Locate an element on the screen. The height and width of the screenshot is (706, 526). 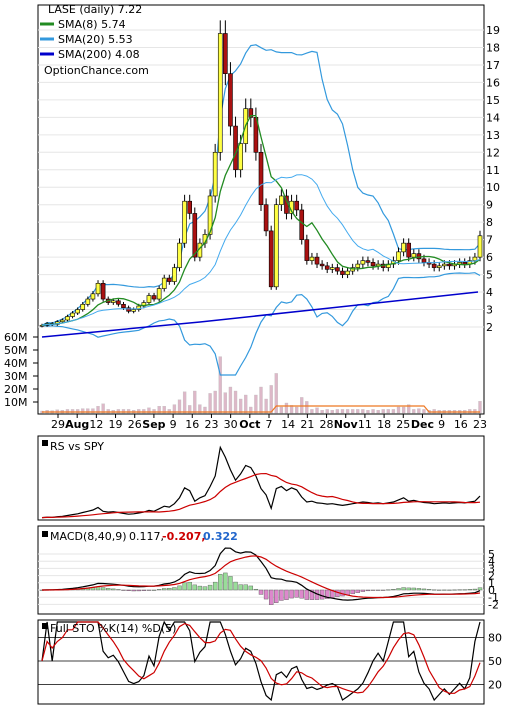
x-tick-label: Nov is located at coordinates (346, 424).